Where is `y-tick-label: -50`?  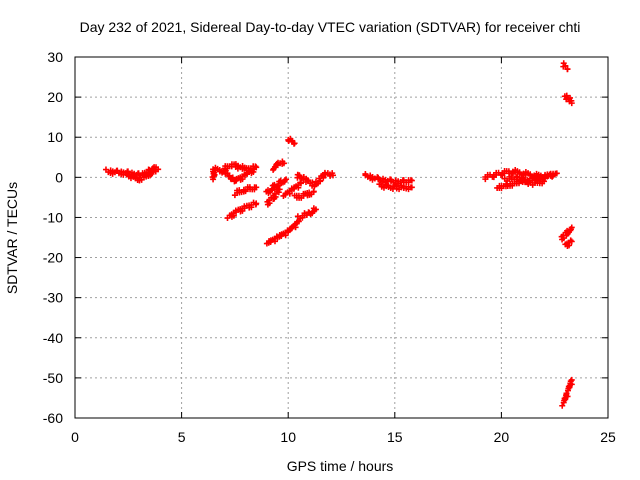 y-tick-label: -50 is located at coordinates (53, 378).